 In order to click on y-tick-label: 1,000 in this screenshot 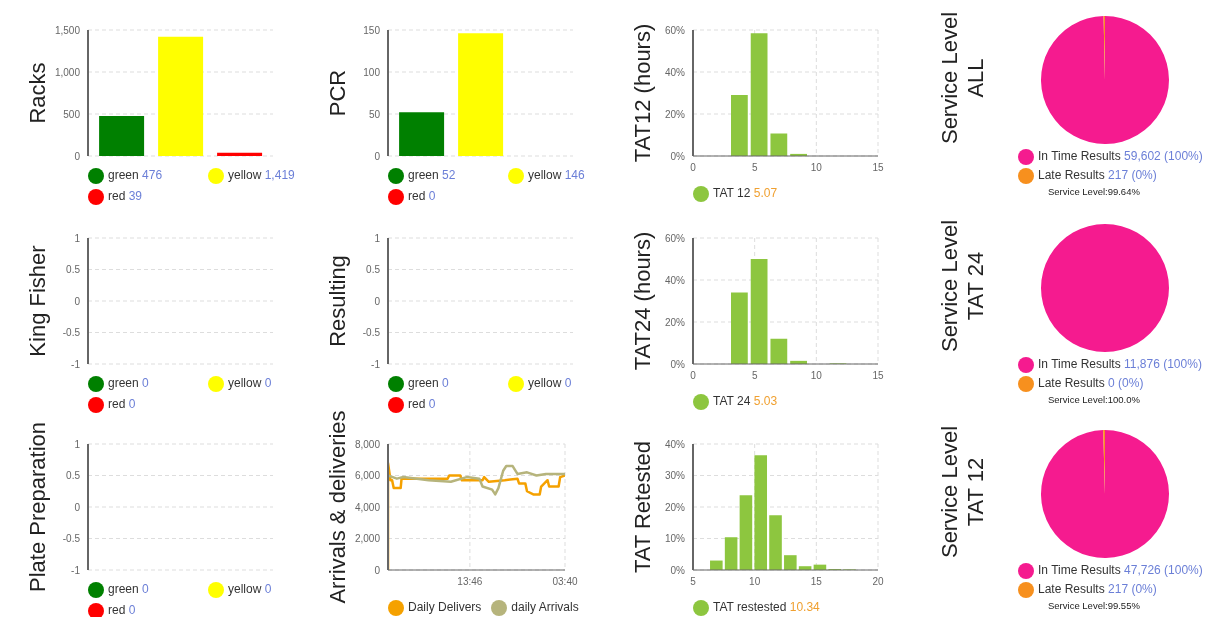, I will do `click(67, 72)`.